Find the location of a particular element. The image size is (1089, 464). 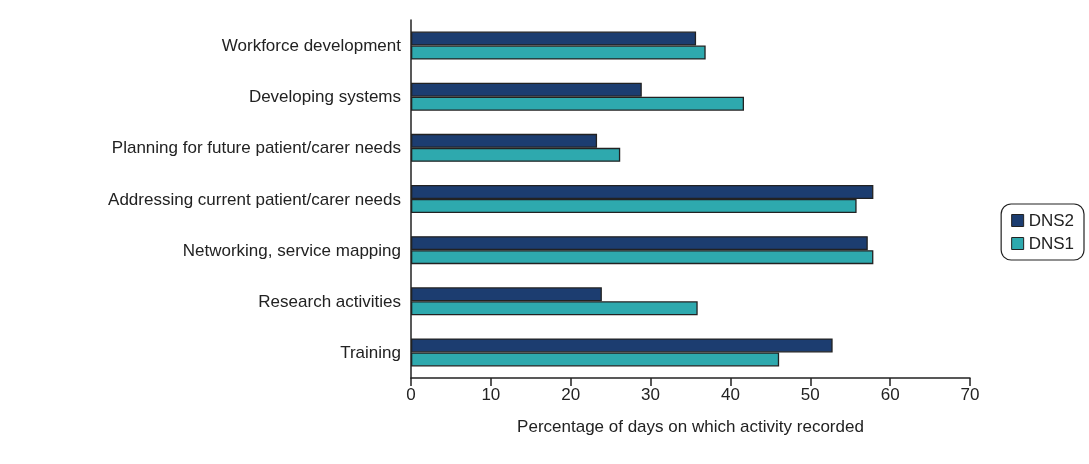

x-tick-label: 50 is located at coordinates (810, 394).